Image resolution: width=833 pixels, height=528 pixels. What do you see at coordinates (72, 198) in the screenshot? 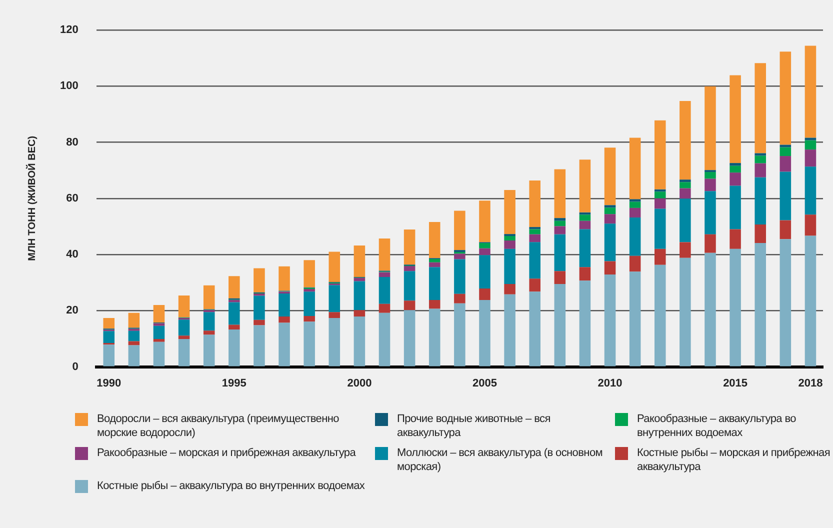
I see `y-tick-label: 60` at bounding box center [72, 198].